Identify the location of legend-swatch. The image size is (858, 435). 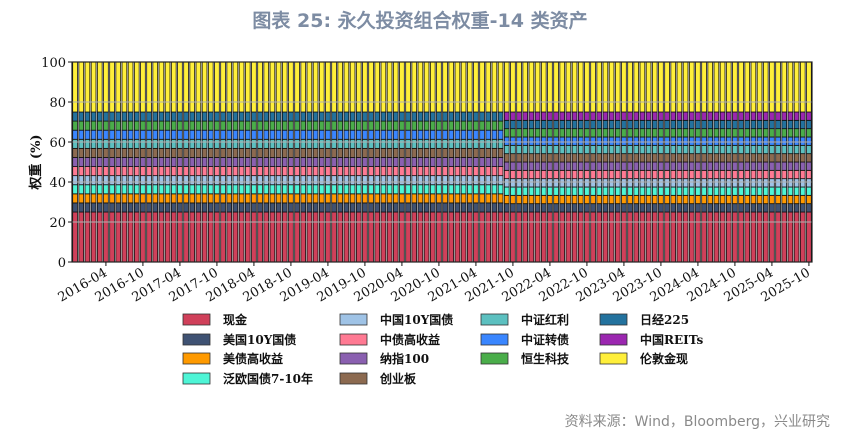
(353, 319).